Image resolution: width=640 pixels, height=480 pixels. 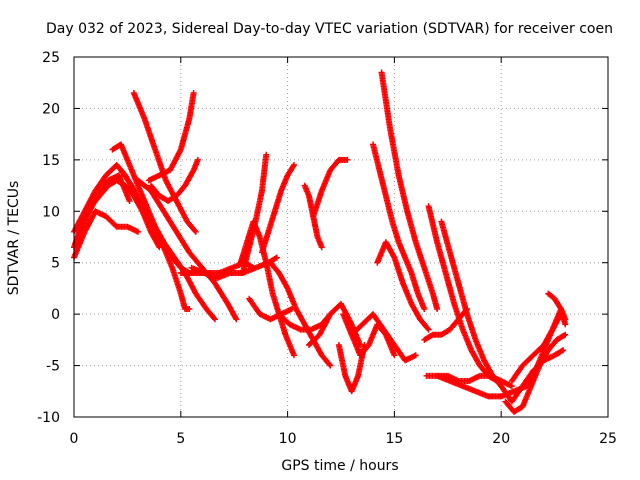 What do you see at coordinates (55, 315) in the screenshot?
I see `y-tick-label: 0` at bounding box center [55, 315].